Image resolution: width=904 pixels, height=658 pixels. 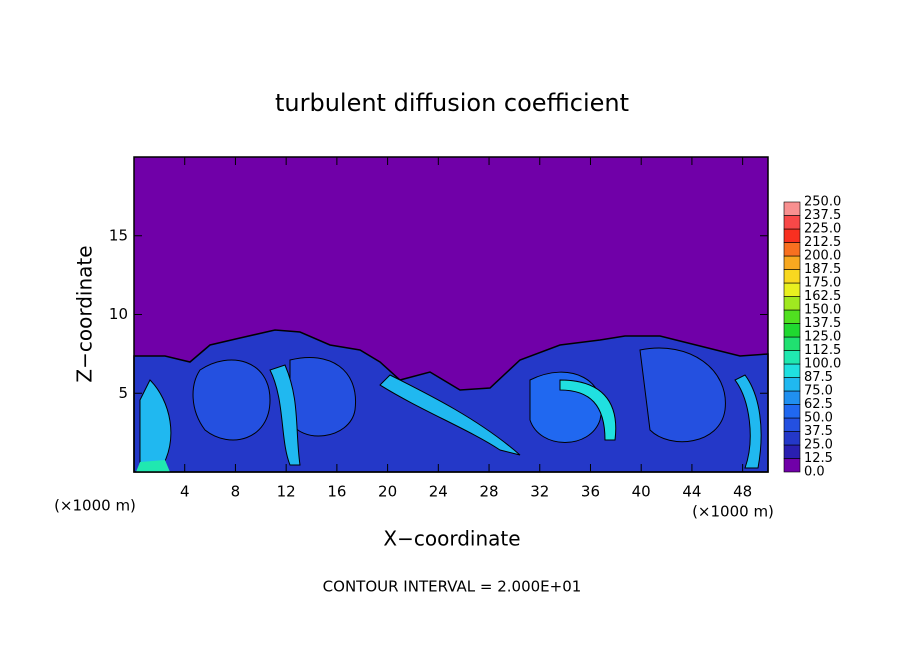 I want to click on x-tick-label: 28, so click(x=488, y=492).